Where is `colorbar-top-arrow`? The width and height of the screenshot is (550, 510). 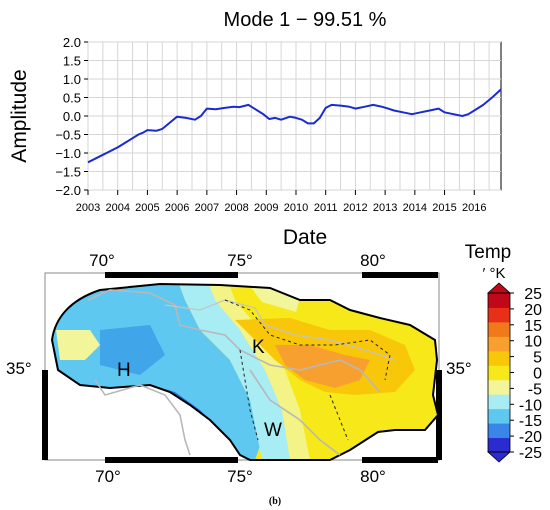 colorbar-top-arrow is located at coordinates (499, 288).